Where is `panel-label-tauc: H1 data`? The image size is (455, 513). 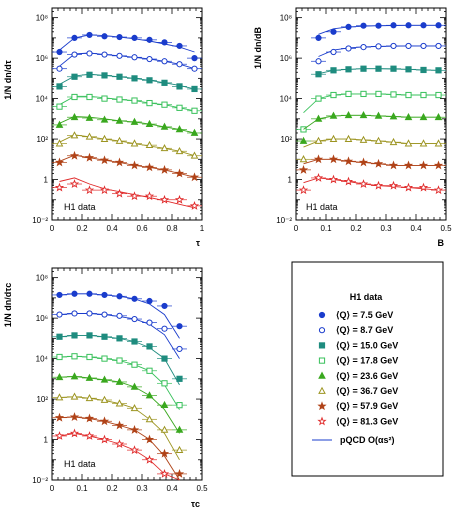 panel-label-tauc: H1 data is located at coordinates (80, 464).